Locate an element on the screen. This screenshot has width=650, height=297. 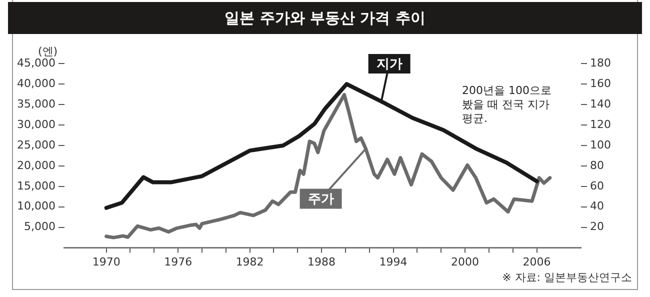
text: ※ 자료: 일본부동산연구소 is located at coordinates (567, 277).